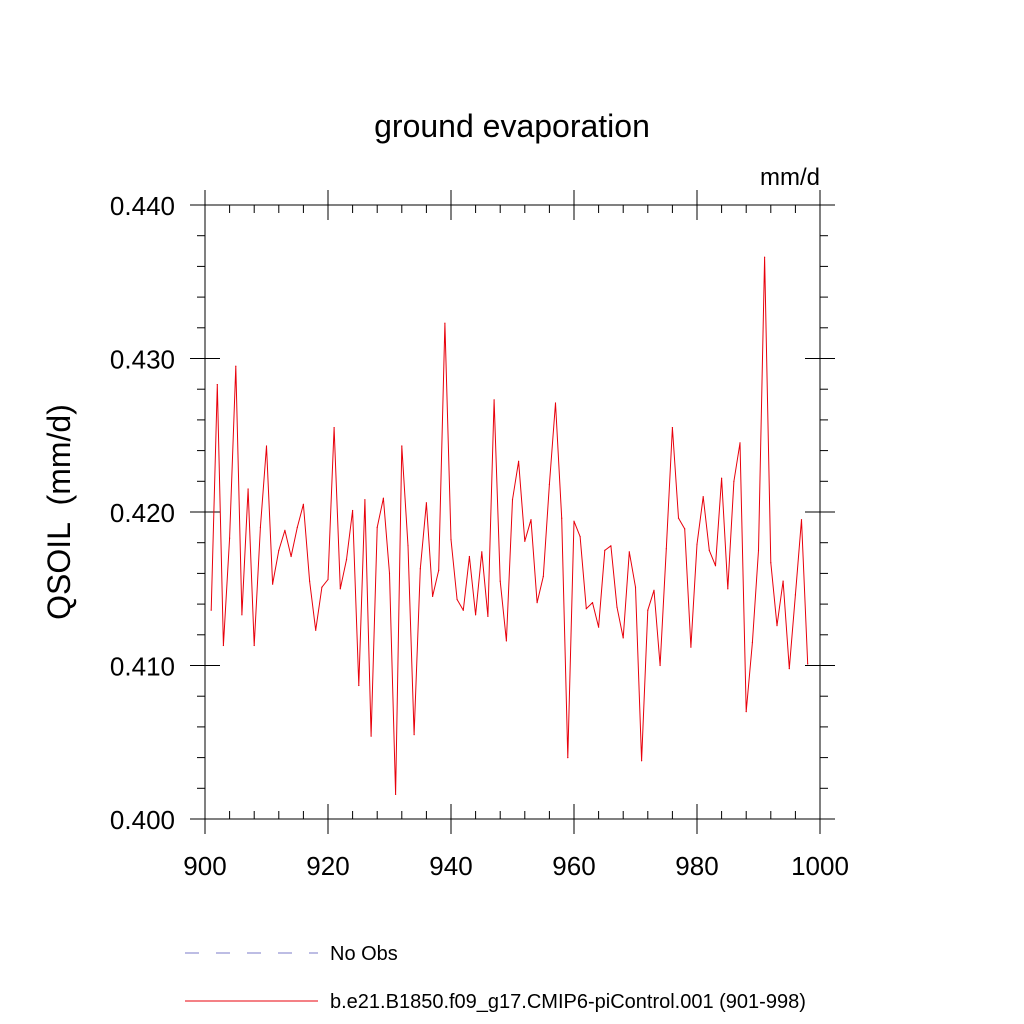  Describe the element at coordinates (512, 126) in the screenshot. I see `chart-title: ground evaporation` at that location.